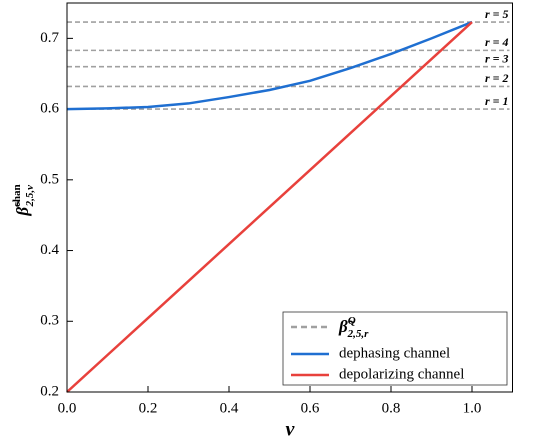 The width and height of the screenshot is (556, 445). What do you see at coordinates (497, 101) in the screenshot?
I see `reference-label: r = 1` at bounding box center [497, 101].